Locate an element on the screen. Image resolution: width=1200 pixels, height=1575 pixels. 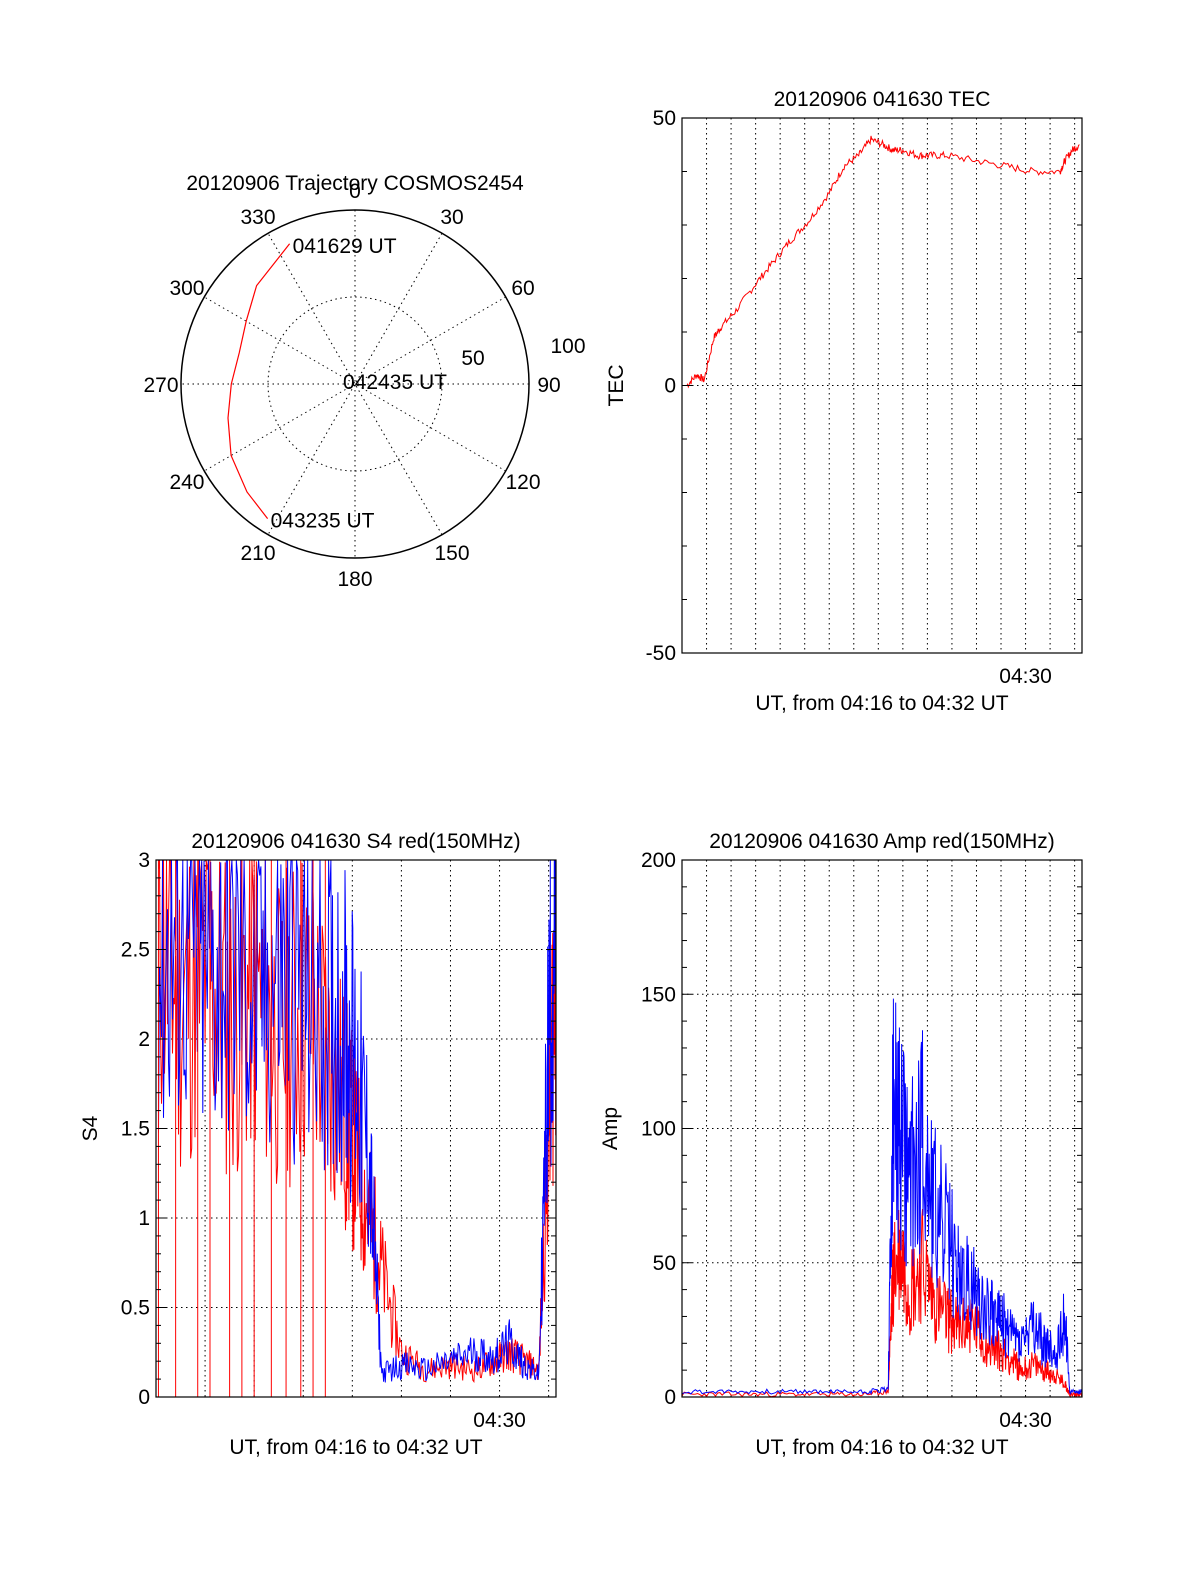
polar-radius-label: 100 is located at coordinates (567, 346).